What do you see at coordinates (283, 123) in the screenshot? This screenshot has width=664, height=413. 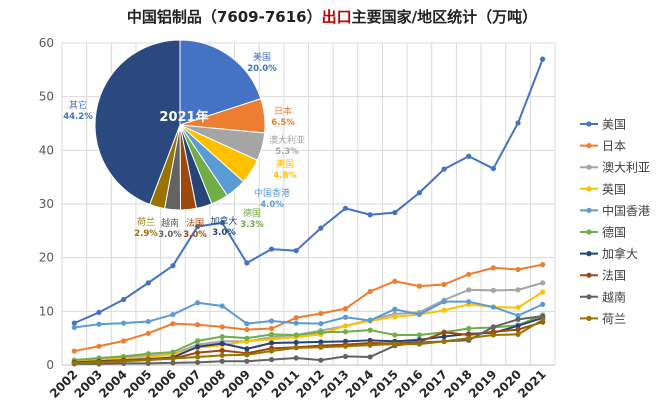 I see `pie-label-pct: 6.5%` at bounding box center [283, 123].